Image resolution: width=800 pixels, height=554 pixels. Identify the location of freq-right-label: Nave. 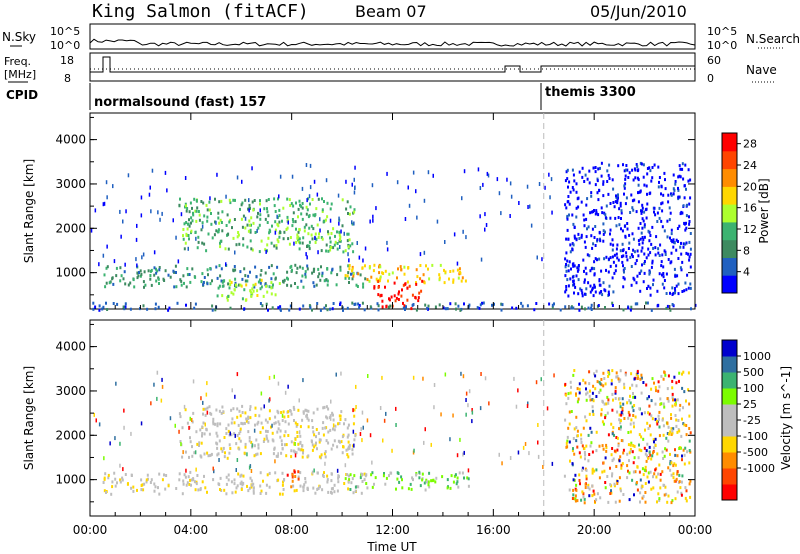
(761, 70).